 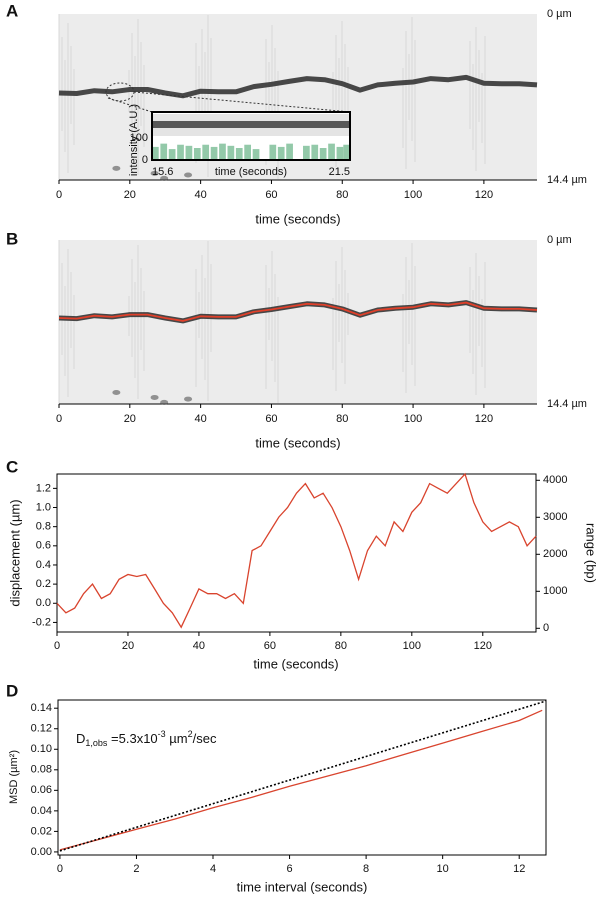 I want to click on inset-frame, so click(x=251, y=136).